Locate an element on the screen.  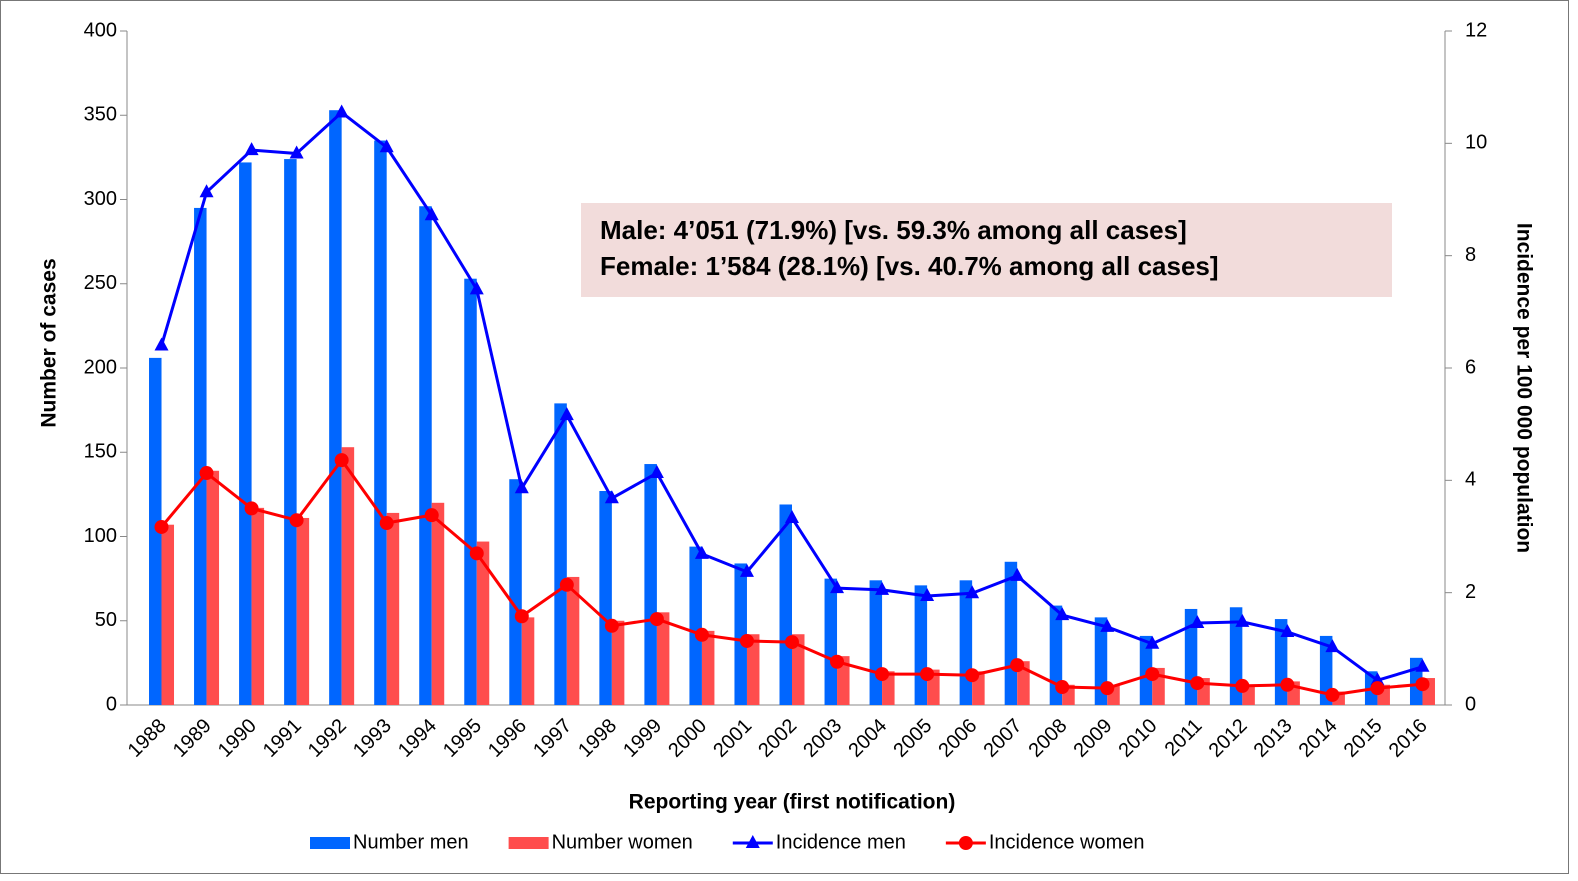
y-tick-label: 0 is located at coordinates (111, 704).